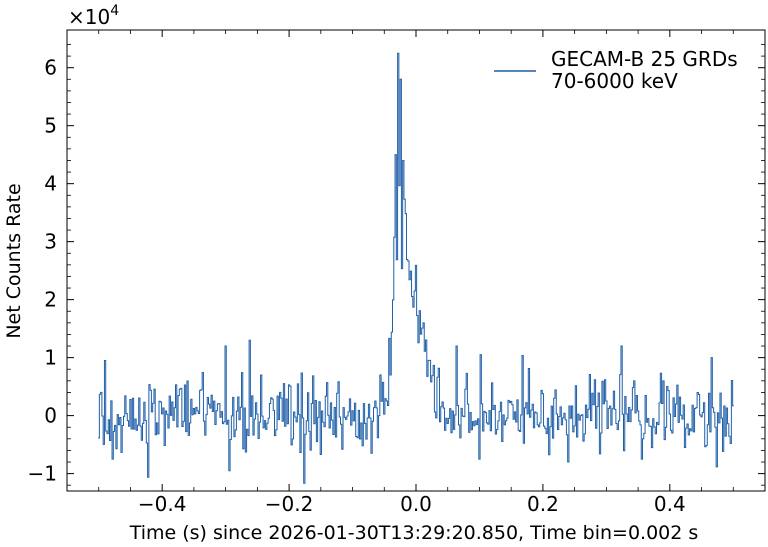 The image size is (768, 547). Describe the element at coordinates (50, 242) in the screenshot. I see `y-tick-label: 3` at that location.